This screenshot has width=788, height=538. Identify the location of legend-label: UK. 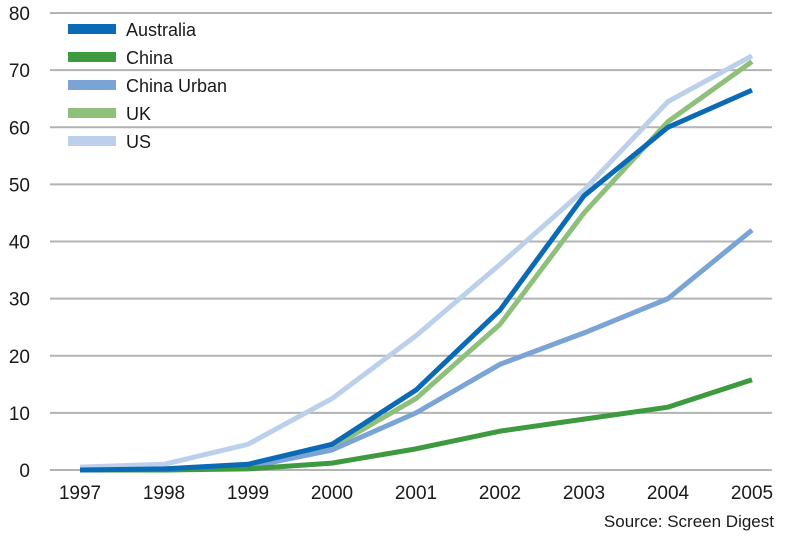
(138, 114).